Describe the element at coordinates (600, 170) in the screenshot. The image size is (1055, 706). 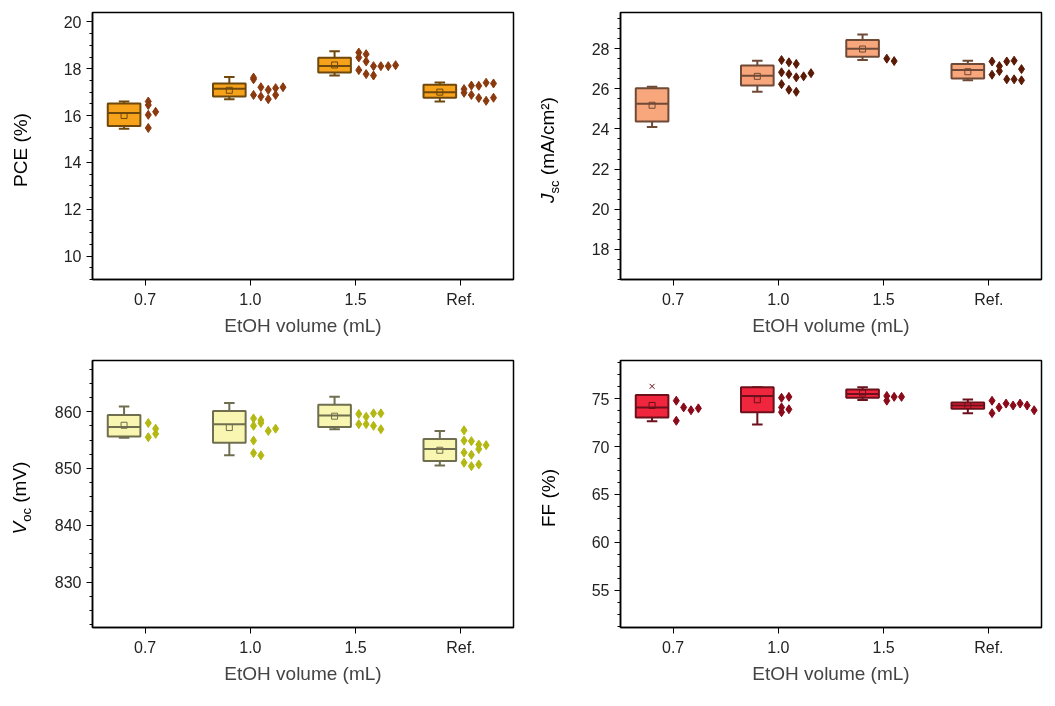
I see `y-tick-label: 22` at that location.